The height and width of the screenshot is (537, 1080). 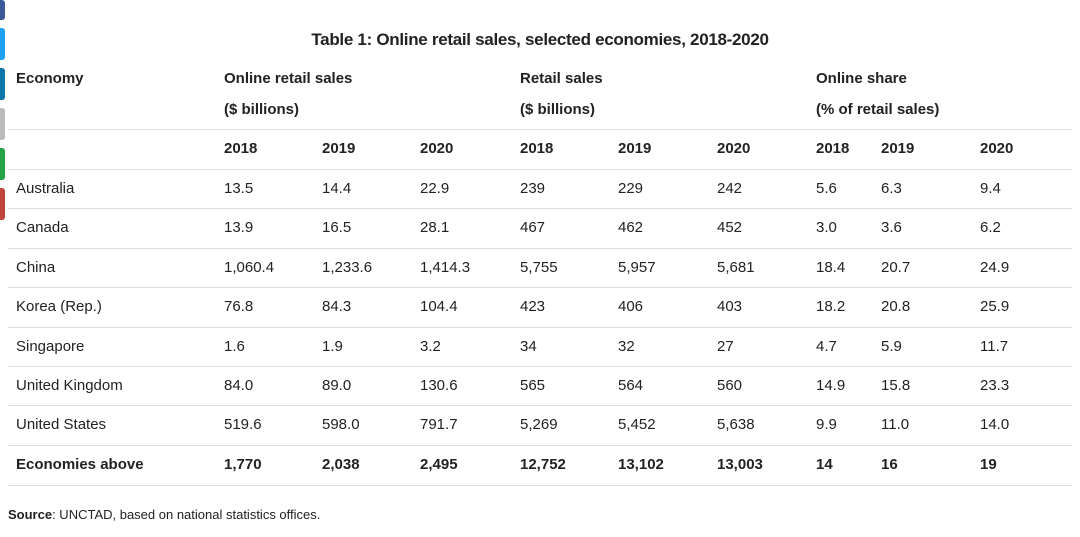 What do you see at coordinates (543, 464) in the screenshot?
I see `table-cell: 12,752` at bounding box center [543, 464].